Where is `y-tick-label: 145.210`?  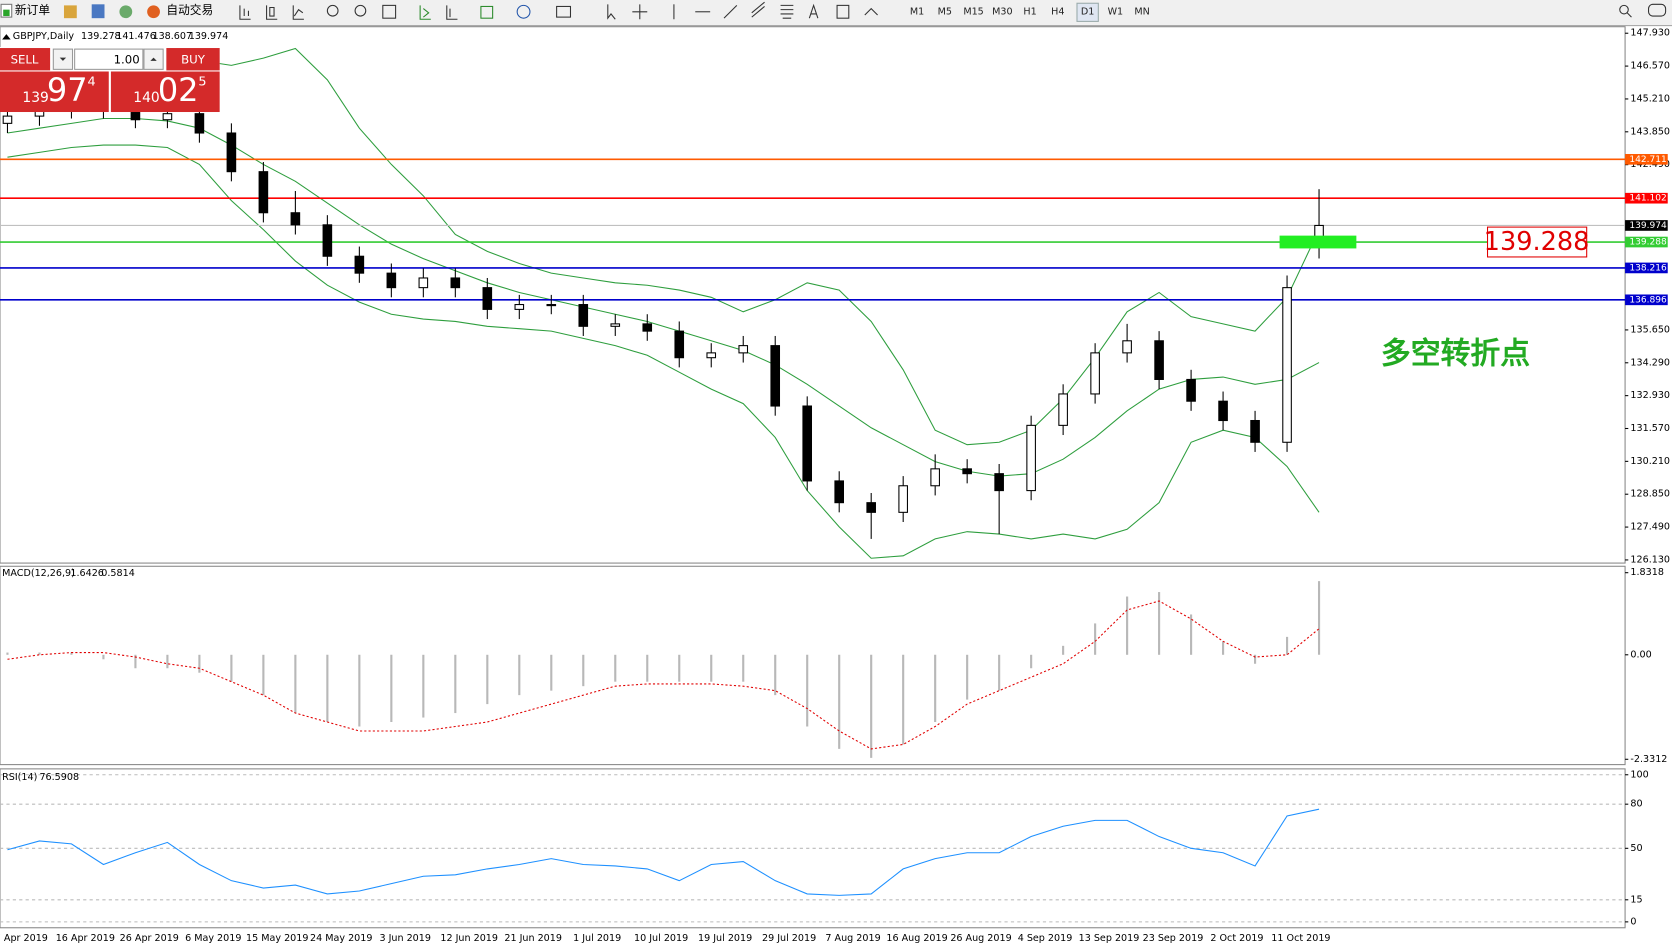 y-tick-label: 145.210 is located at coordinates (1650, 98).